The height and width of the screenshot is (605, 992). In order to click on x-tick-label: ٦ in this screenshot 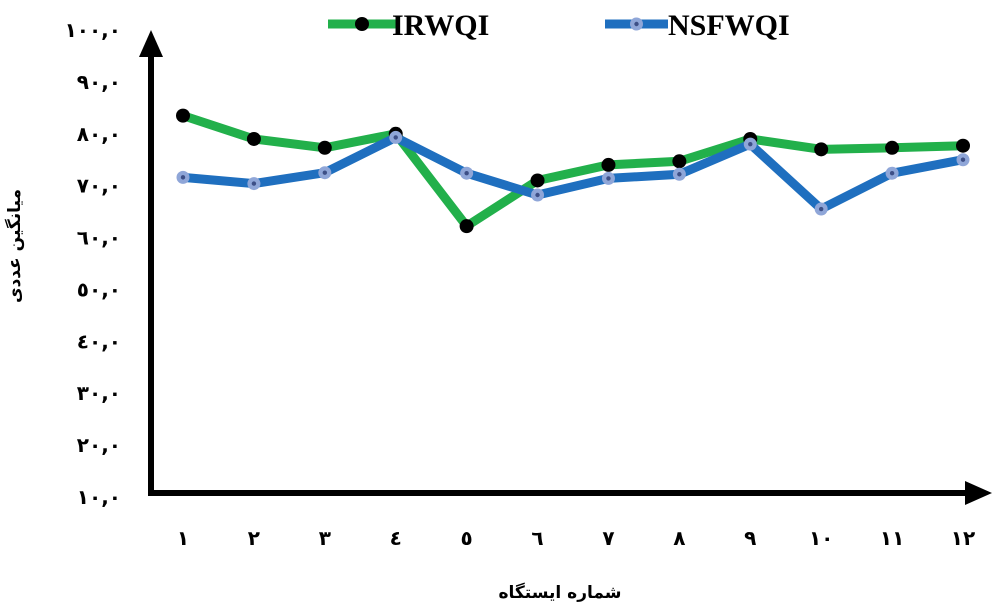, I will do `click(537, 538)`.